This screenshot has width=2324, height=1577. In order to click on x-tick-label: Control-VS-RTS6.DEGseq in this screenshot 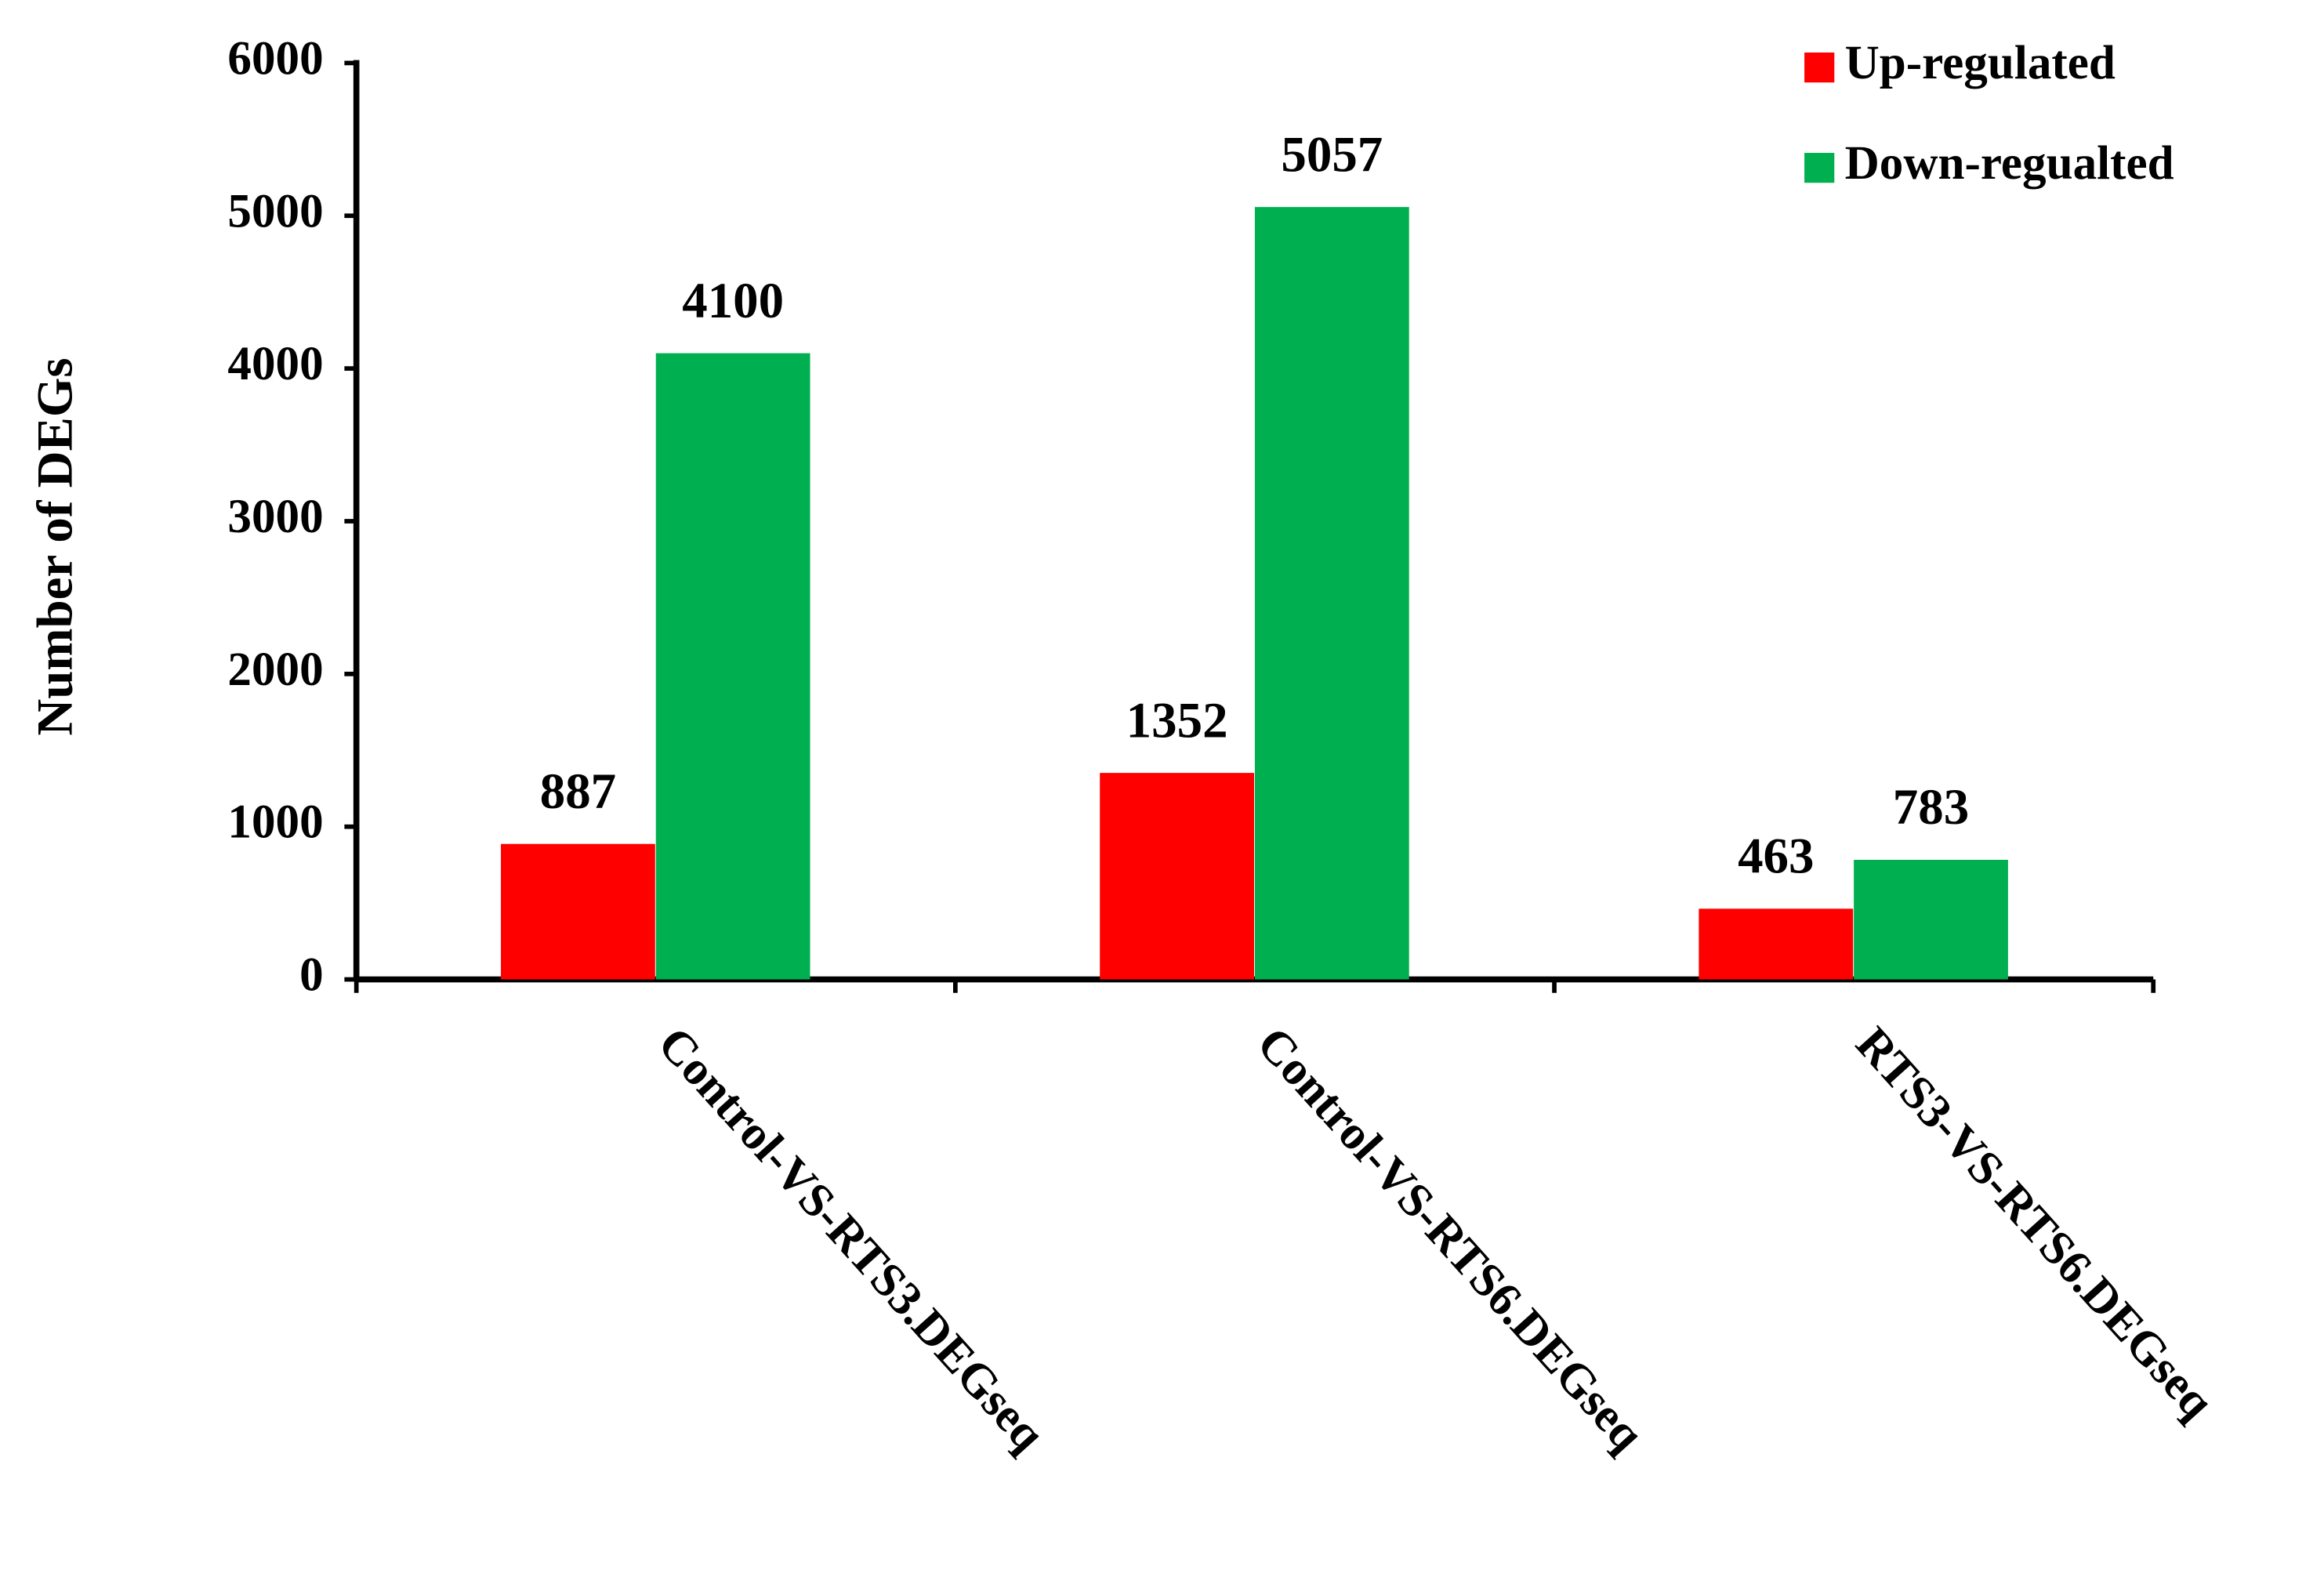, I will do `click(1450, 1239)`.